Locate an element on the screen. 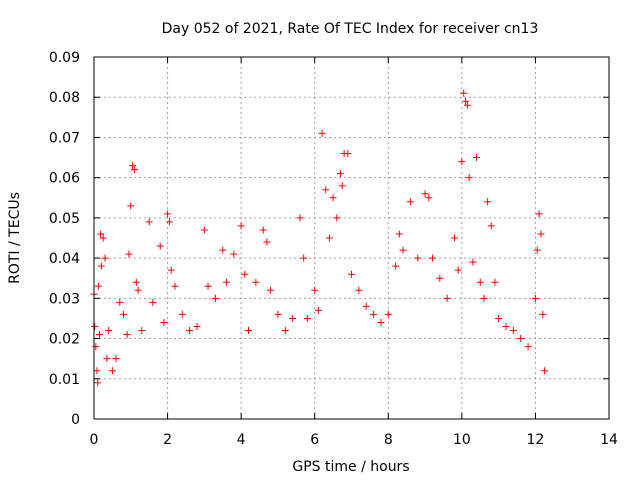 The image size is (640, 480). y-tick-label: 0.02 is located at coordinates (64, 340).